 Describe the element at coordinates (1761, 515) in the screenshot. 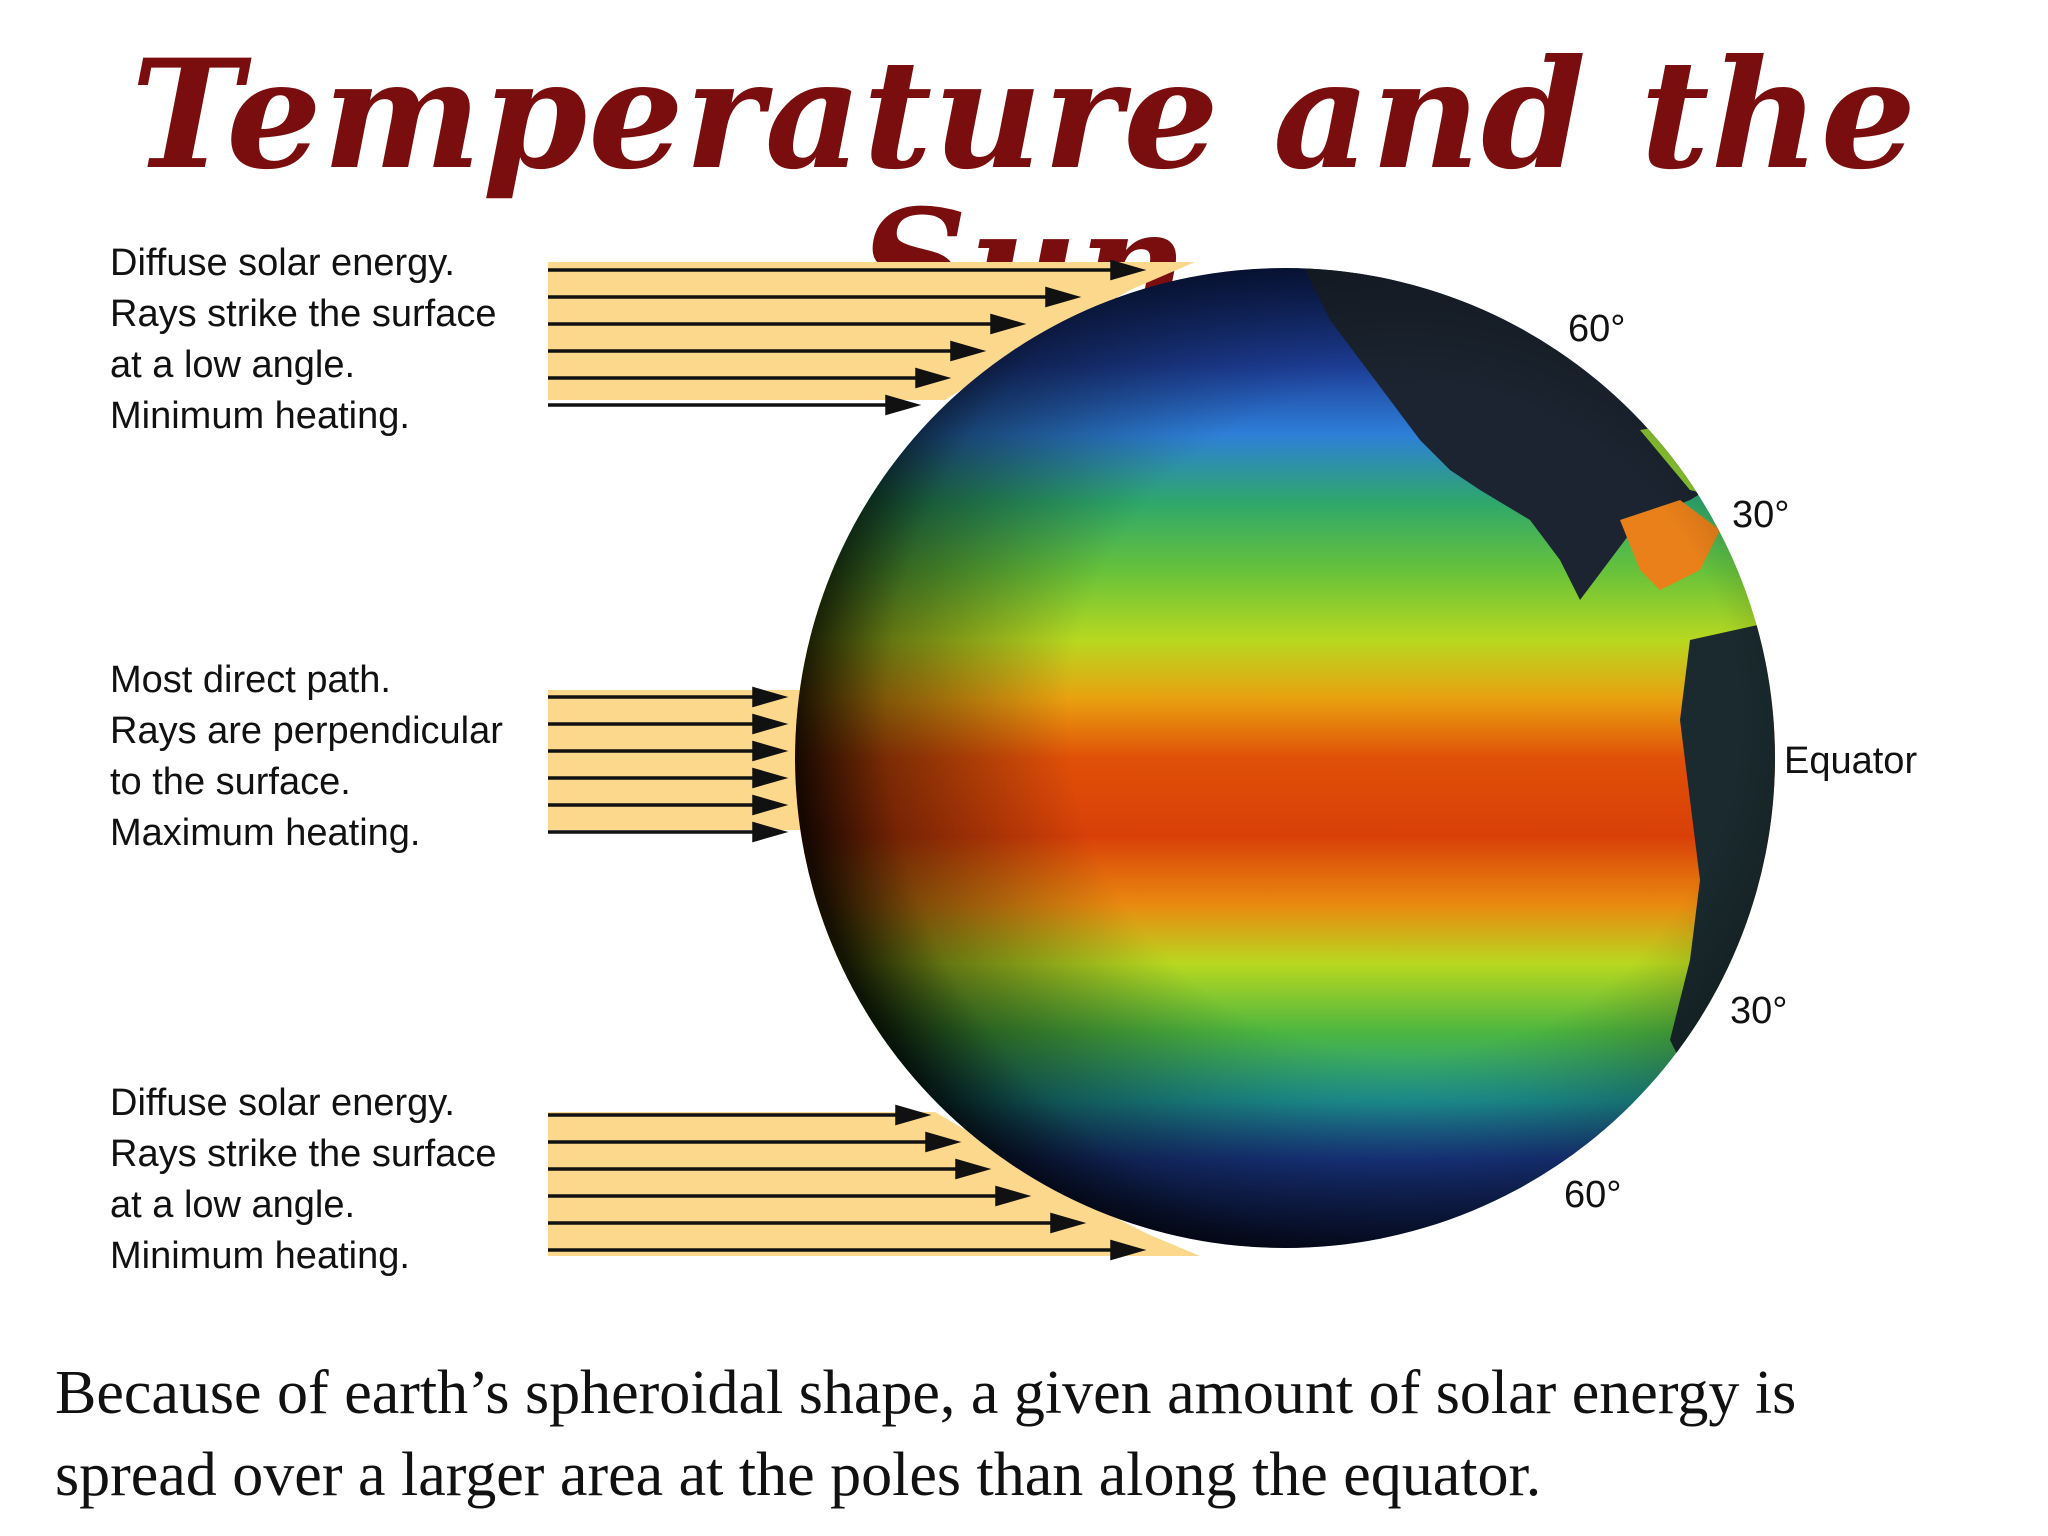

I see `latitude-label-north-30: 30°` at that location.